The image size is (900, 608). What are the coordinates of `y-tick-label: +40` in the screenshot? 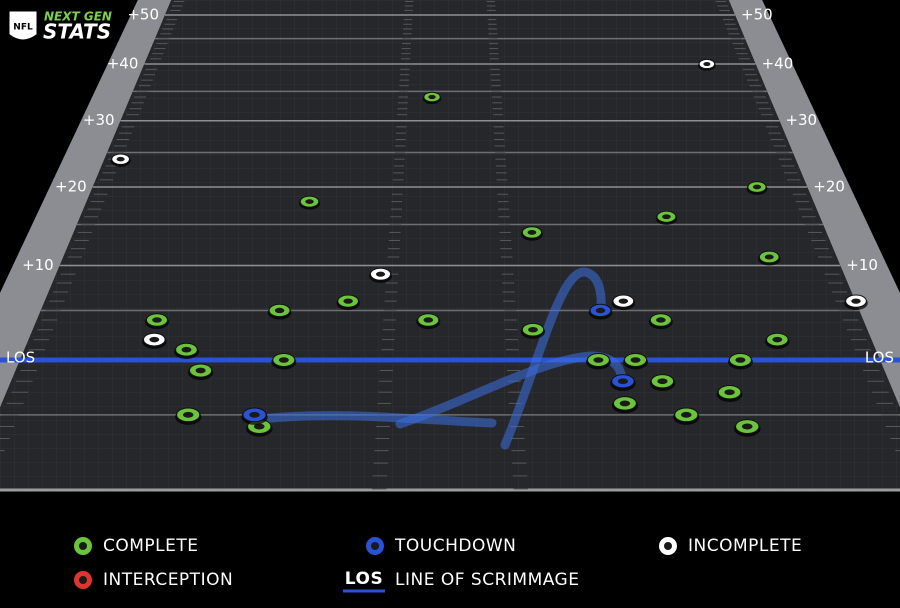 It's located at (123, 64).